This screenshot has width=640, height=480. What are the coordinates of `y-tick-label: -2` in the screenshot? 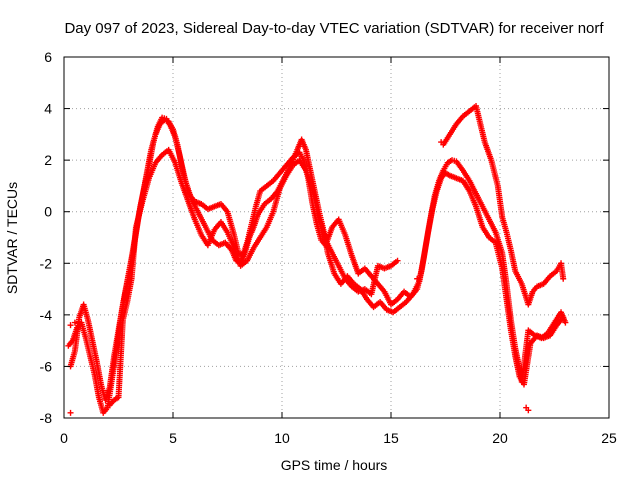 It's located at (46, 263).